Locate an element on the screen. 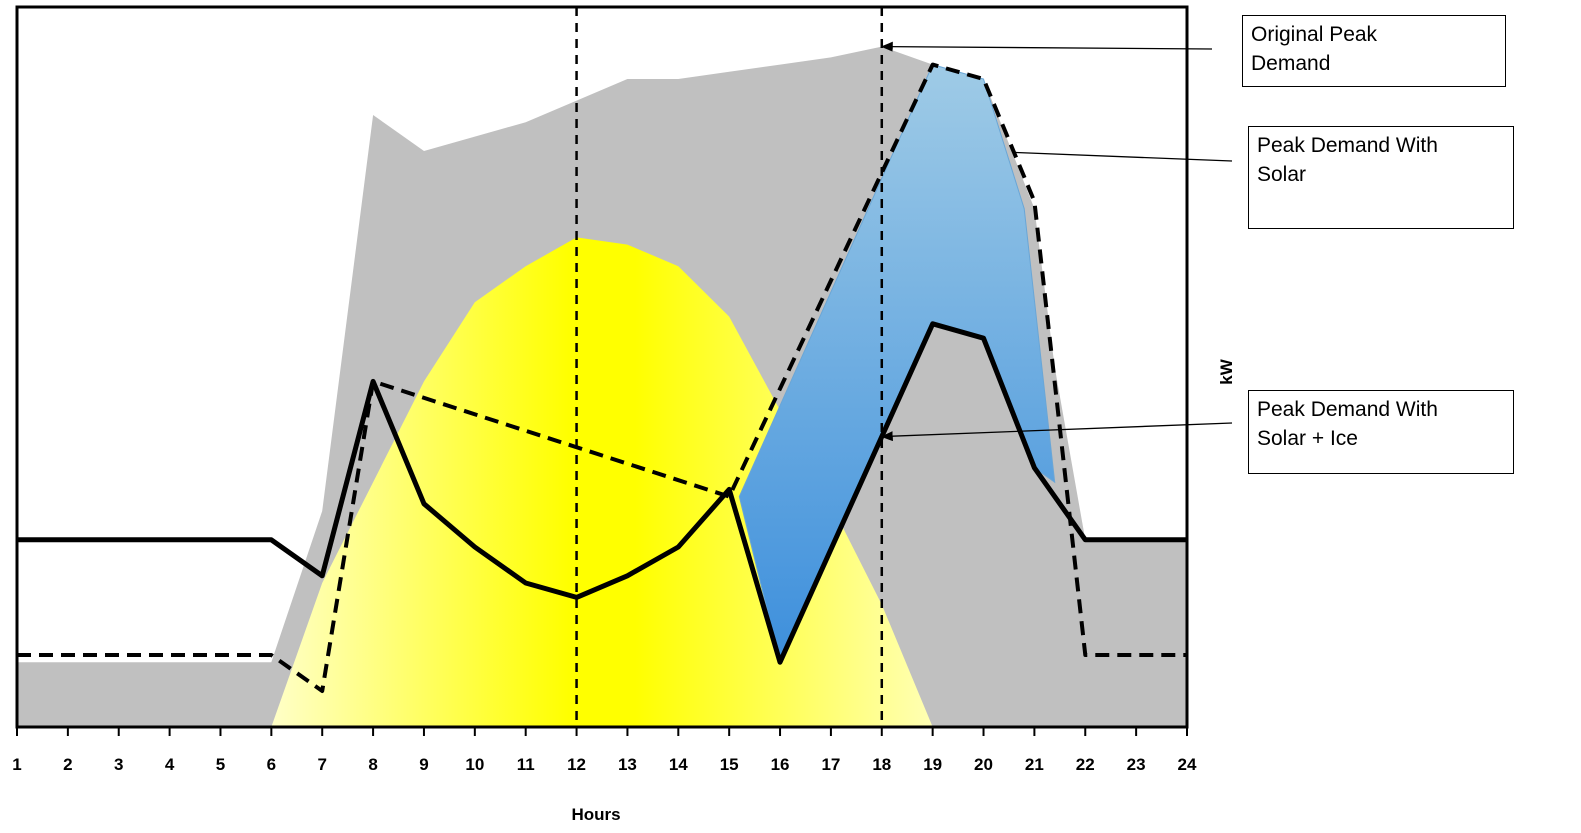  x-tick-label: 2 is located at coordinates (67, 764).